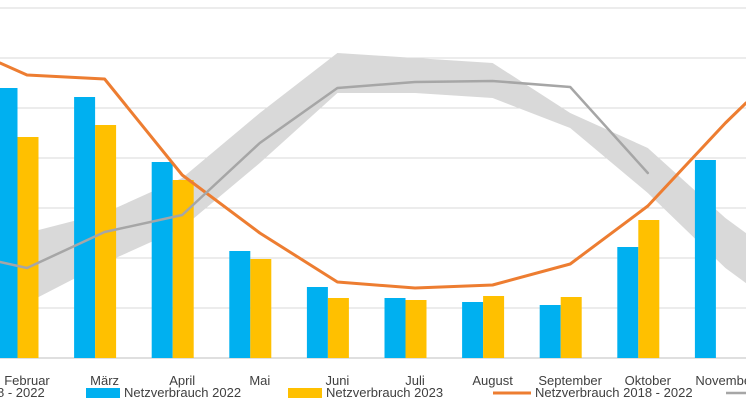 This screenshot has width=746, height=419. Describe the element at coordinates (317, 322) in the screenshot. I see `bar-2022-juni` at that location.